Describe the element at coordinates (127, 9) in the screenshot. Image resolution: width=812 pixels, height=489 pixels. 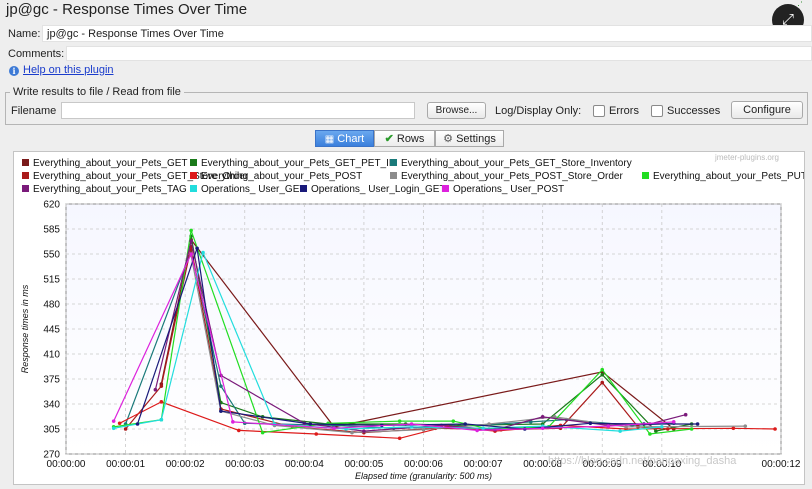
I see `window-title: jp@gc - Response Times Over Time` at that location.